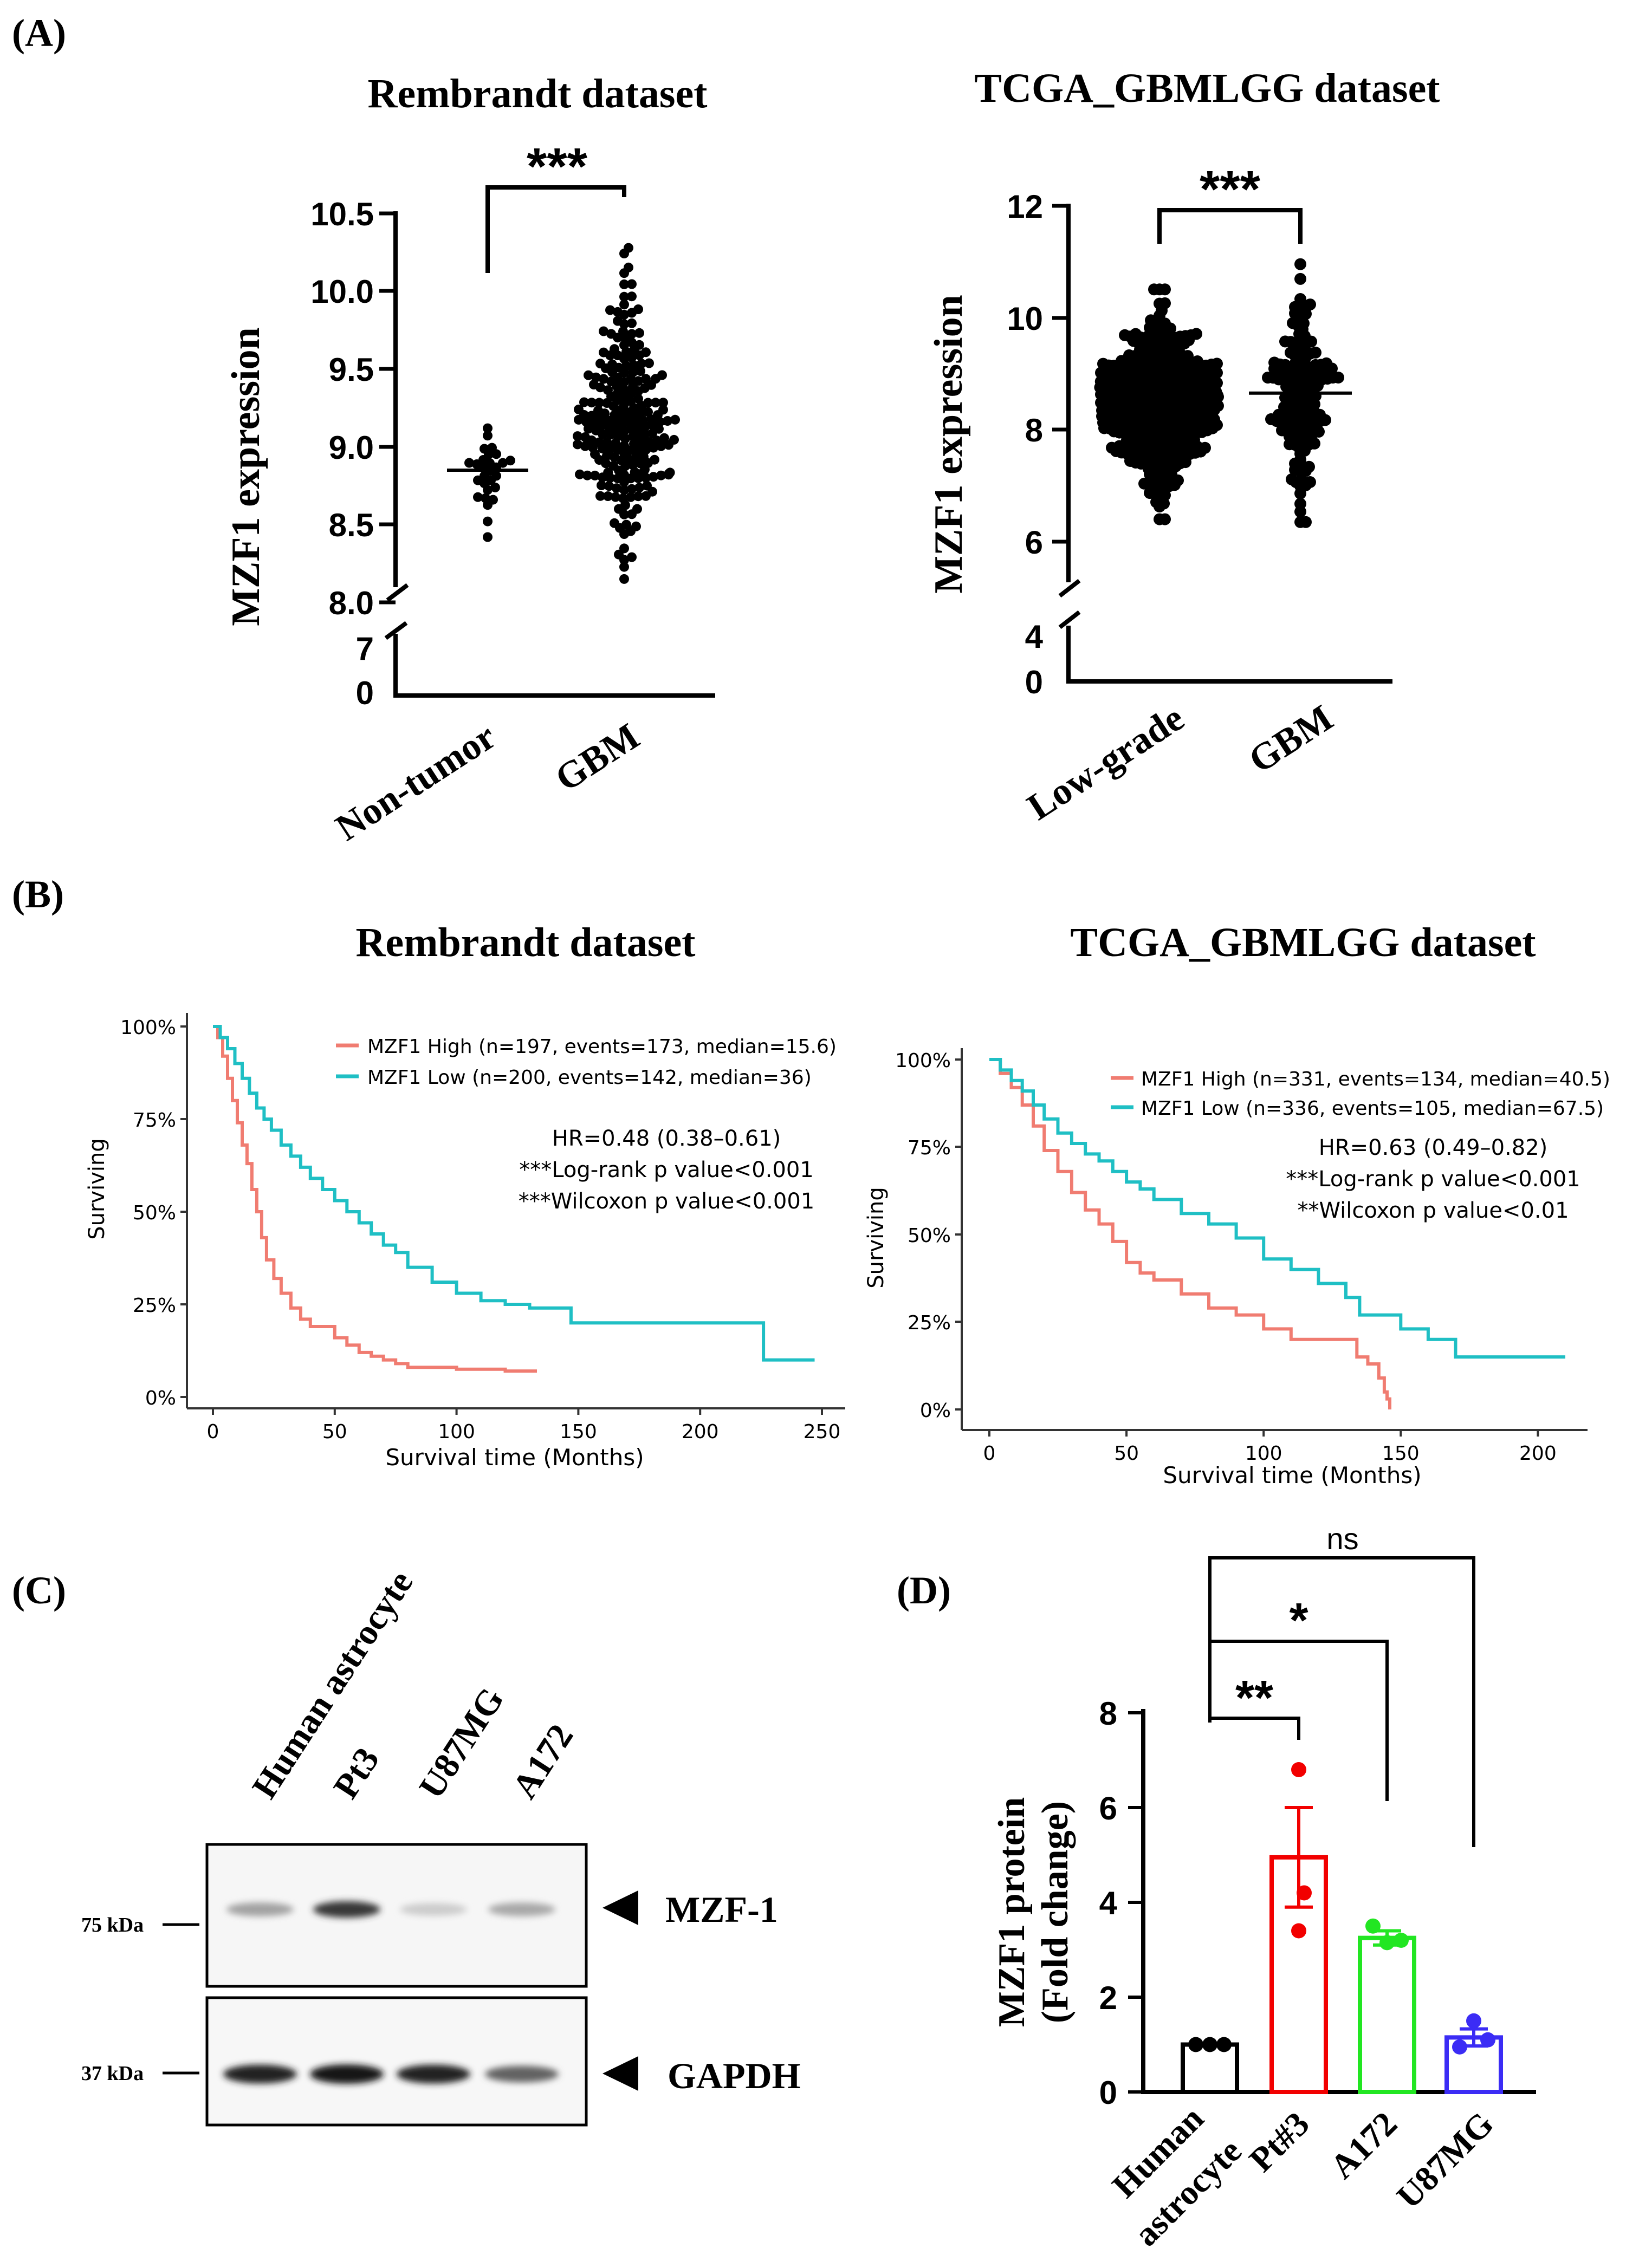 The image size is (1639, 2268). What do you see at coordinates (148, 1028) in the screenshot?
I see `chart-b1-ytick-label: 100%` at bounding box center [148, 1028].